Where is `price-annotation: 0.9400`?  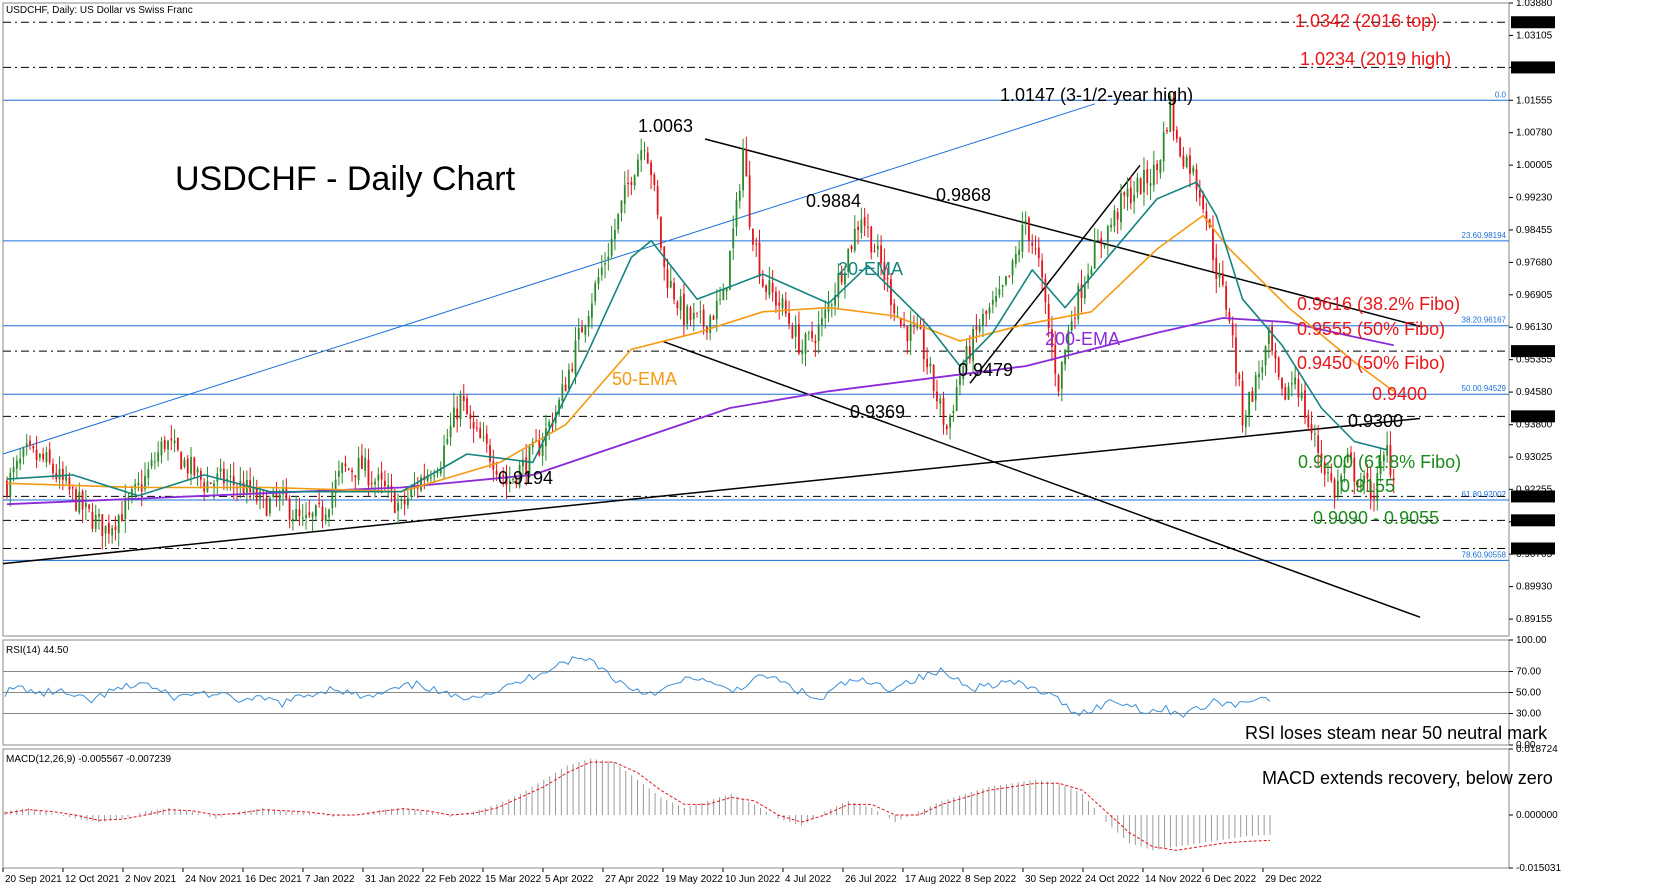
price-annotation: 0.9400 is located at coordinates (1399, 394).